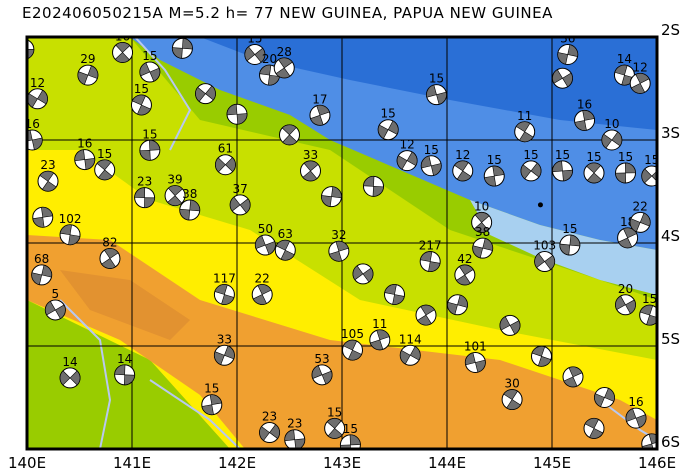 The width and height of the screenshot is (687, 476). Describe the element at coordinates (611, 124) in the screenshot. I see `event-depth-label: 10` at that location.